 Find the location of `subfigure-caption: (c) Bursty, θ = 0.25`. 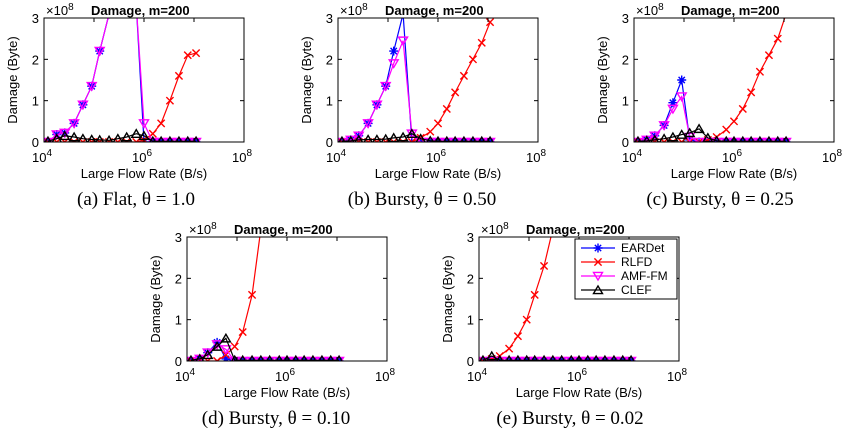

subfigure-caption: (c) Bursty, θ = 0.25 is located at coordinates (719, 199).